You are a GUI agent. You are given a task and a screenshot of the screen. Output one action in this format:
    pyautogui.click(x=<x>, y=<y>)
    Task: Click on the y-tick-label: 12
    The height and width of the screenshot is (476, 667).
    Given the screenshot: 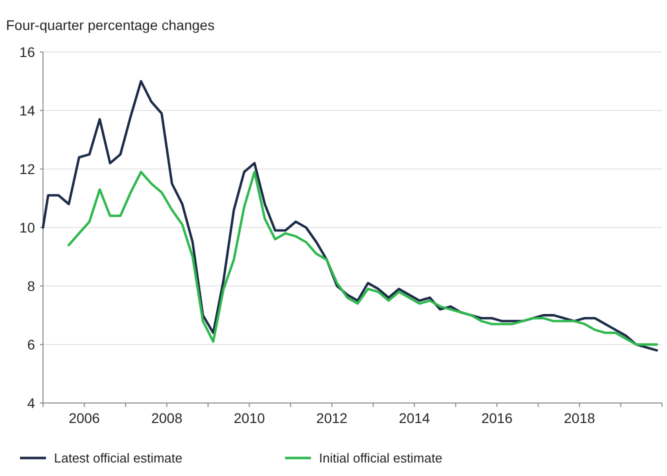 What is the action you would take?
    pyautogui.click(x=27, y=168)
    